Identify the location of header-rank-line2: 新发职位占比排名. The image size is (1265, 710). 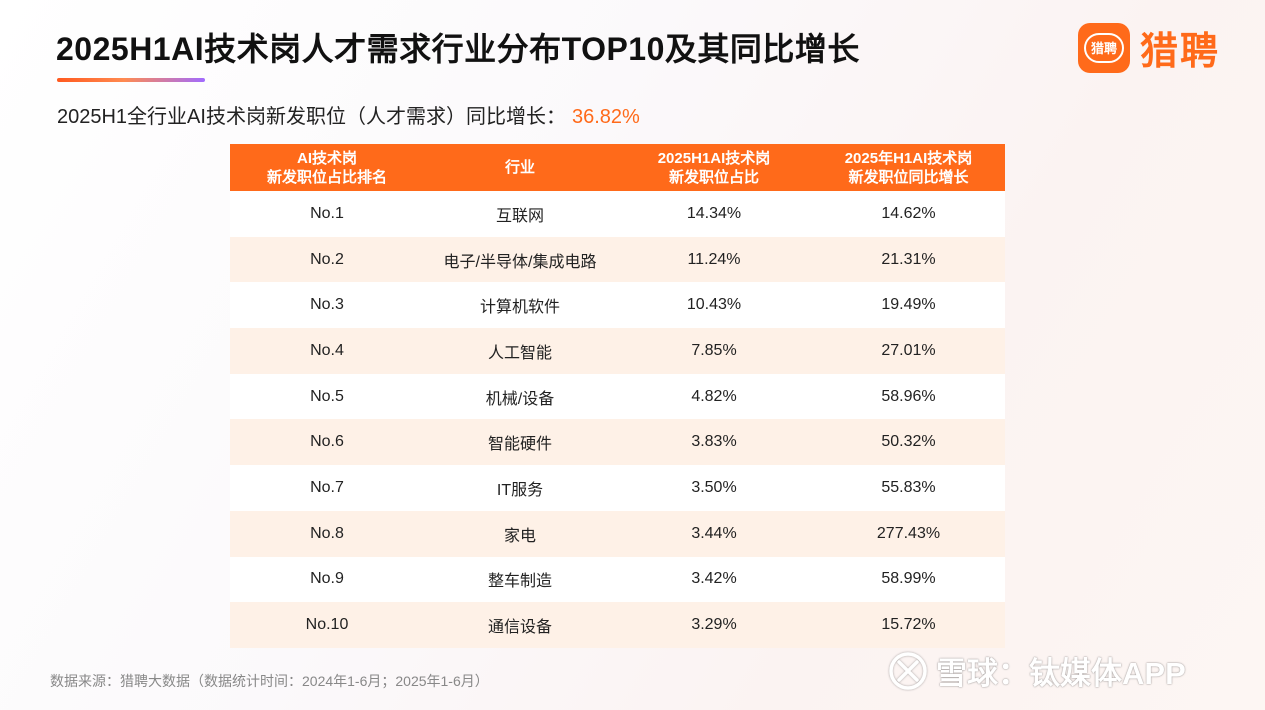
(326, 177).